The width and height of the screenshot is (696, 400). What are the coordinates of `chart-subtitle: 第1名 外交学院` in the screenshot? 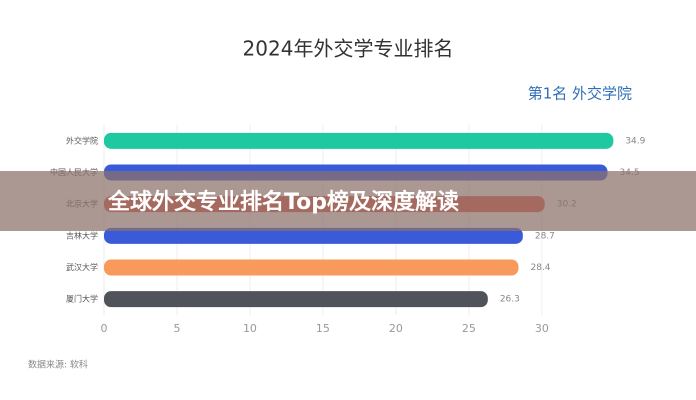 It's located at (580, 94).